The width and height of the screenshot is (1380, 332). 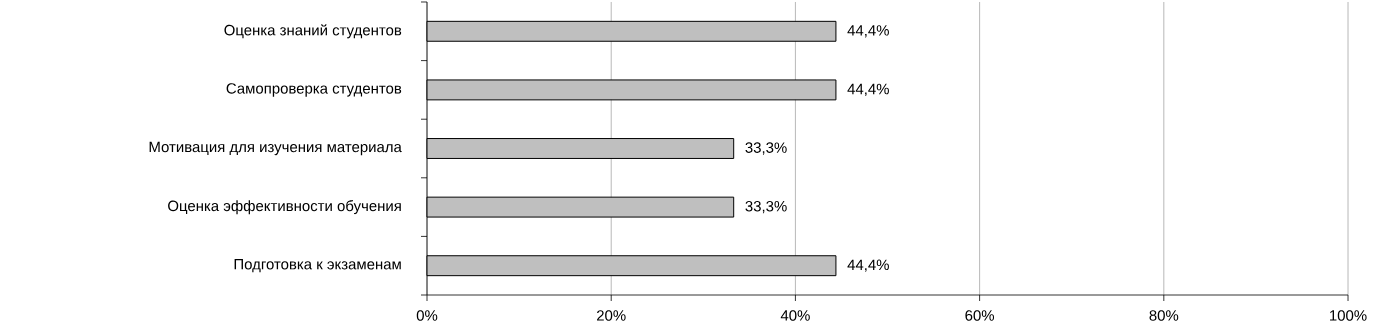 What do you see at coordinates (795, 315) in the screenshot?
I see `x-tick-label: 40%` at bounding box center [795, 315].